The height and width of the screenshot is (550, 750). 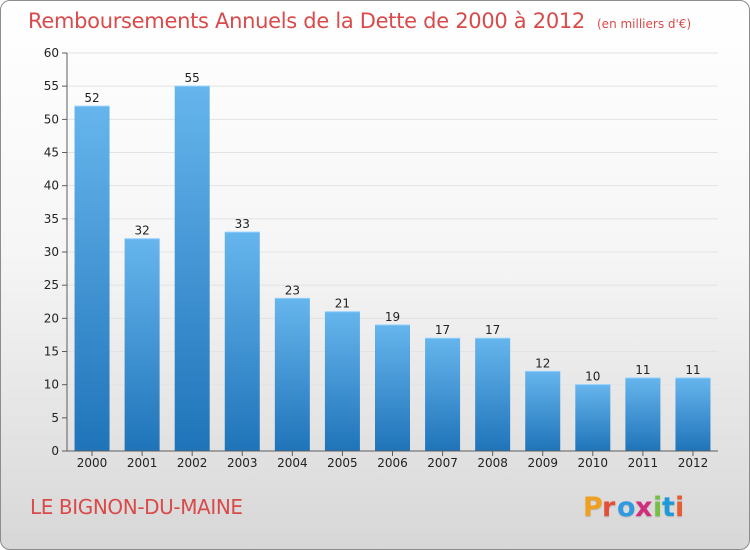 What do you see at coordinates (693, 463) in the screenshot?
I see `x-tick-label: 2012` at bounding box center [693, 463].